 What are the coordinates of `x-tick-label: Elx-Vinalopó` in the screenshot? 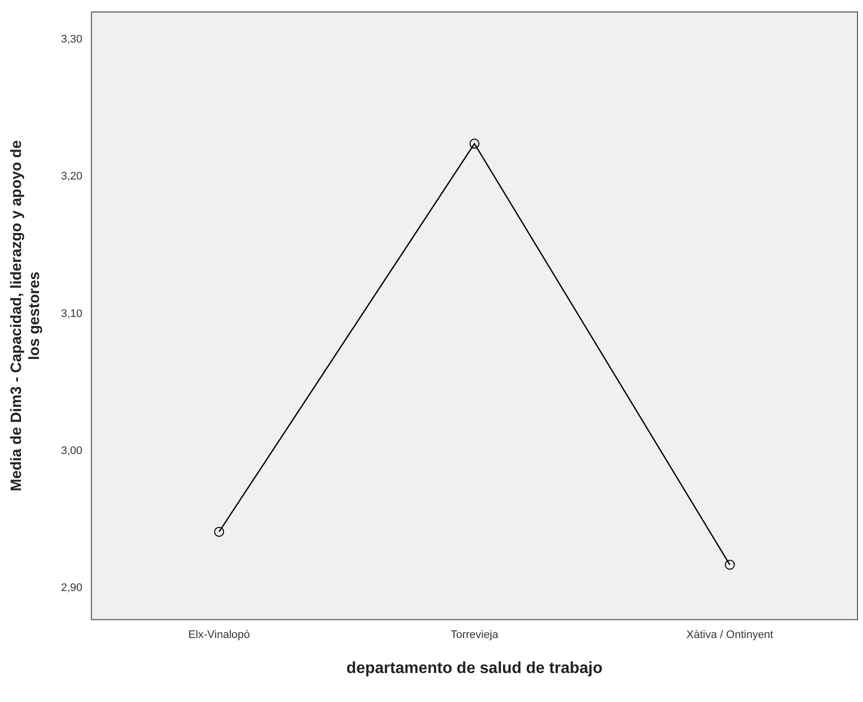 It's located at (219, 635).